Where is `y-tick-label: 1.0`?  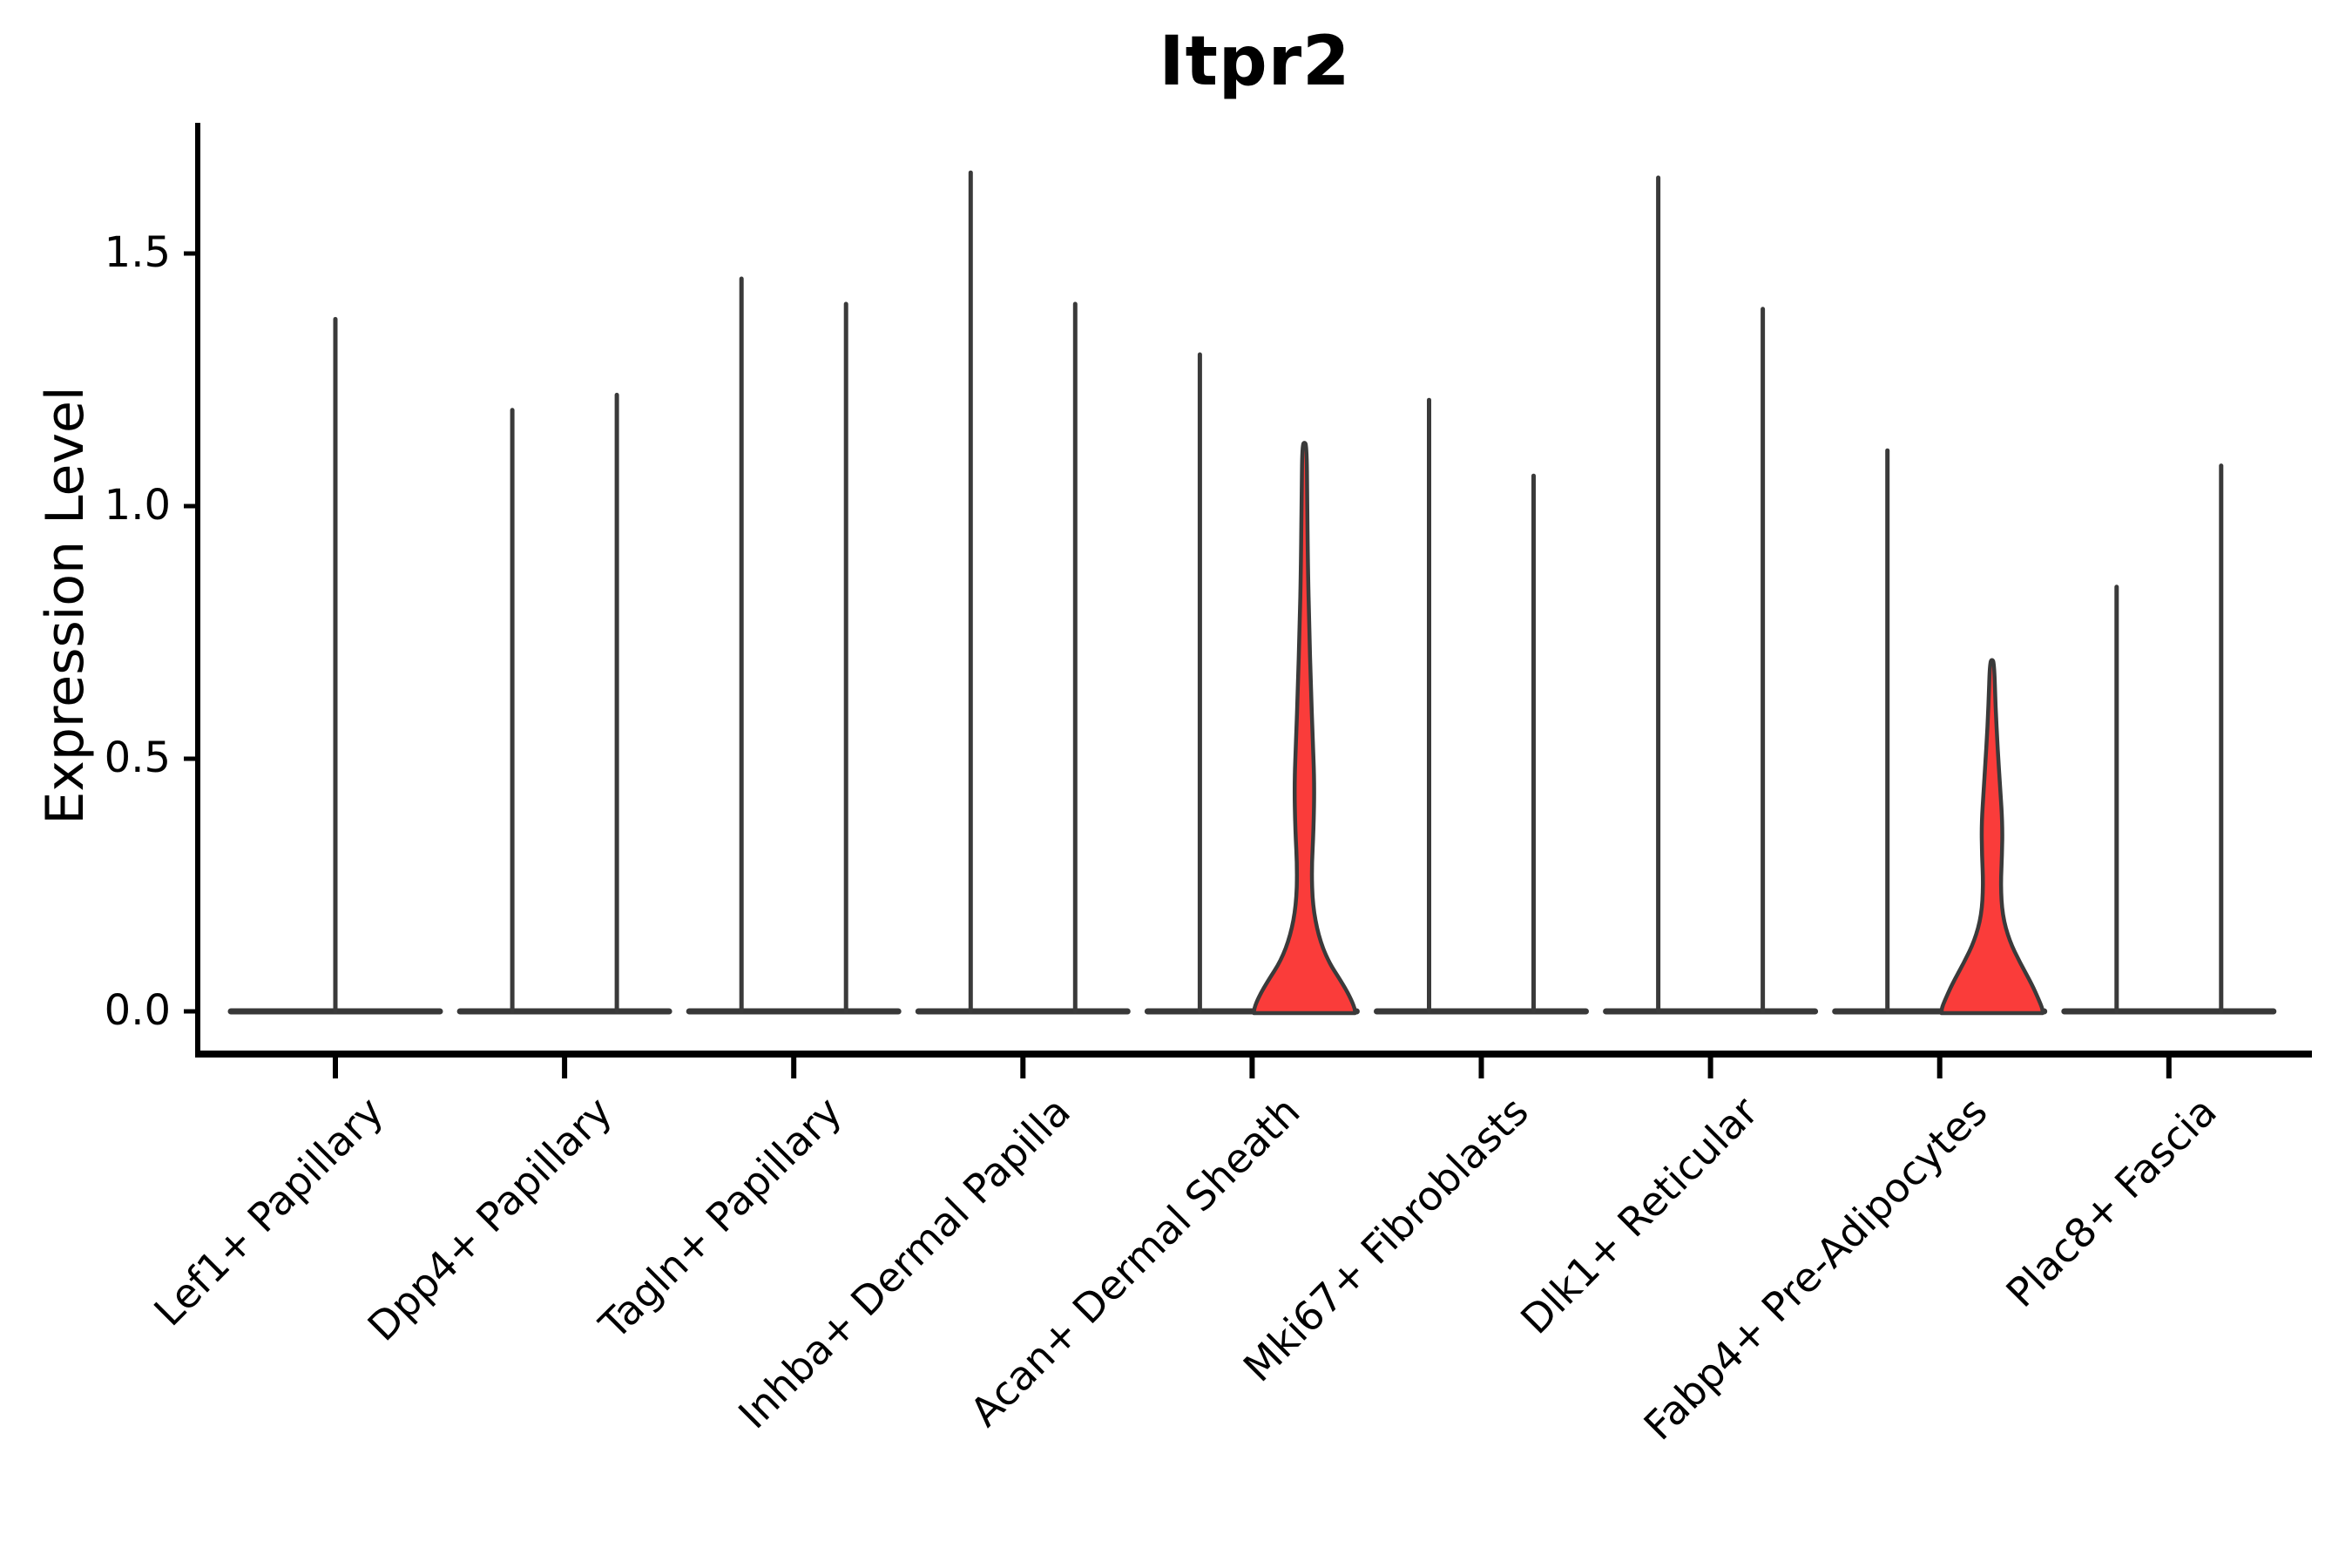
y-tick-label: 1.0 is located at coordinates (137, 505).